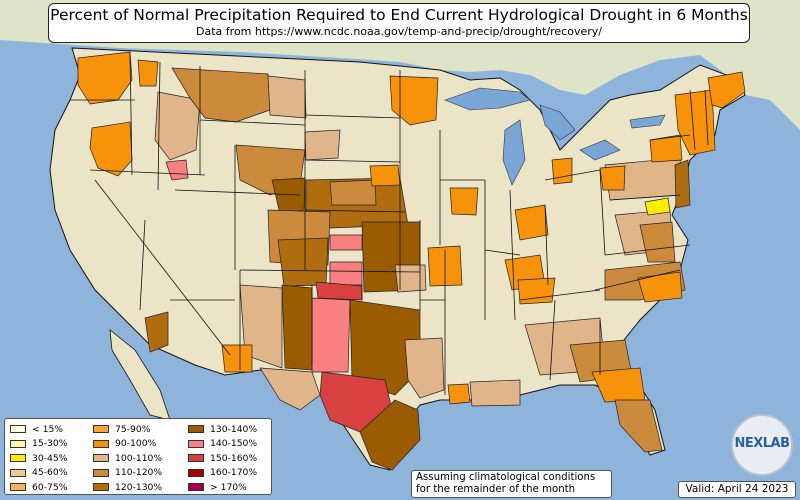  Describe the element at coordinates (536, 291) in the screenshot. I see `region-tn` at that location.